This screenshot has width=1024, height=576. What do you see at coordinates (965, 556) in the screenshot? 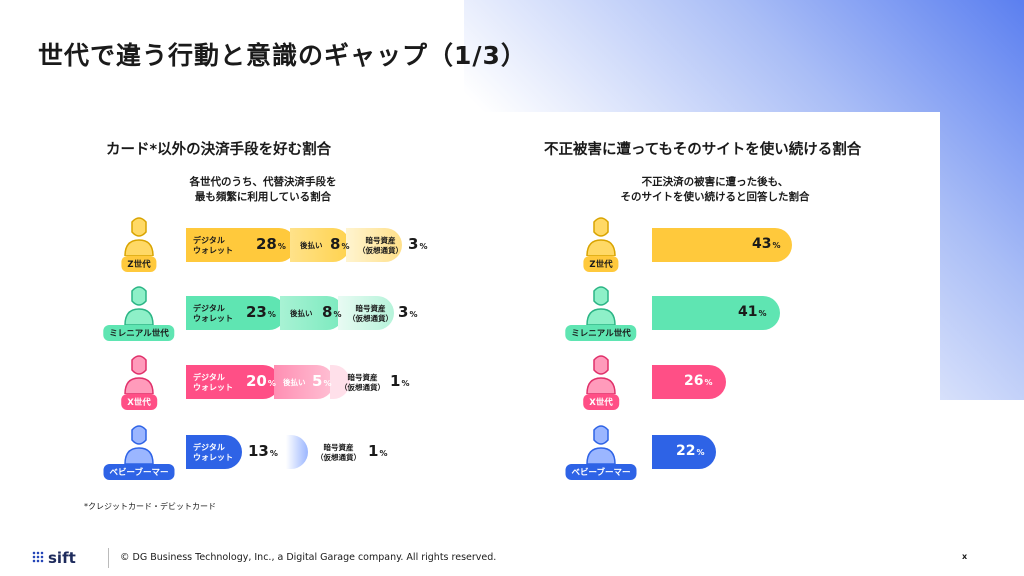
I see `page-number: x` at bounding box center [965, 556].